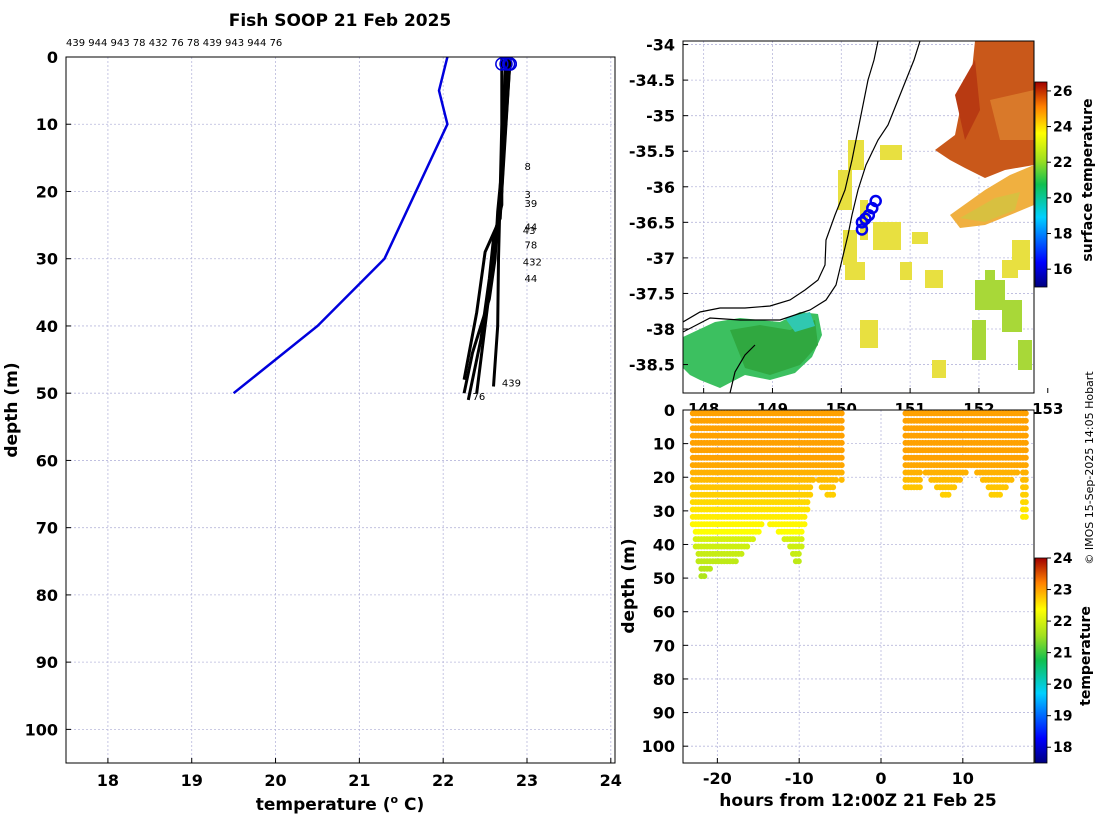 This screenshot has width=1100, height=820. I want to click on profile-cast-label: 39, so click(530, 204).